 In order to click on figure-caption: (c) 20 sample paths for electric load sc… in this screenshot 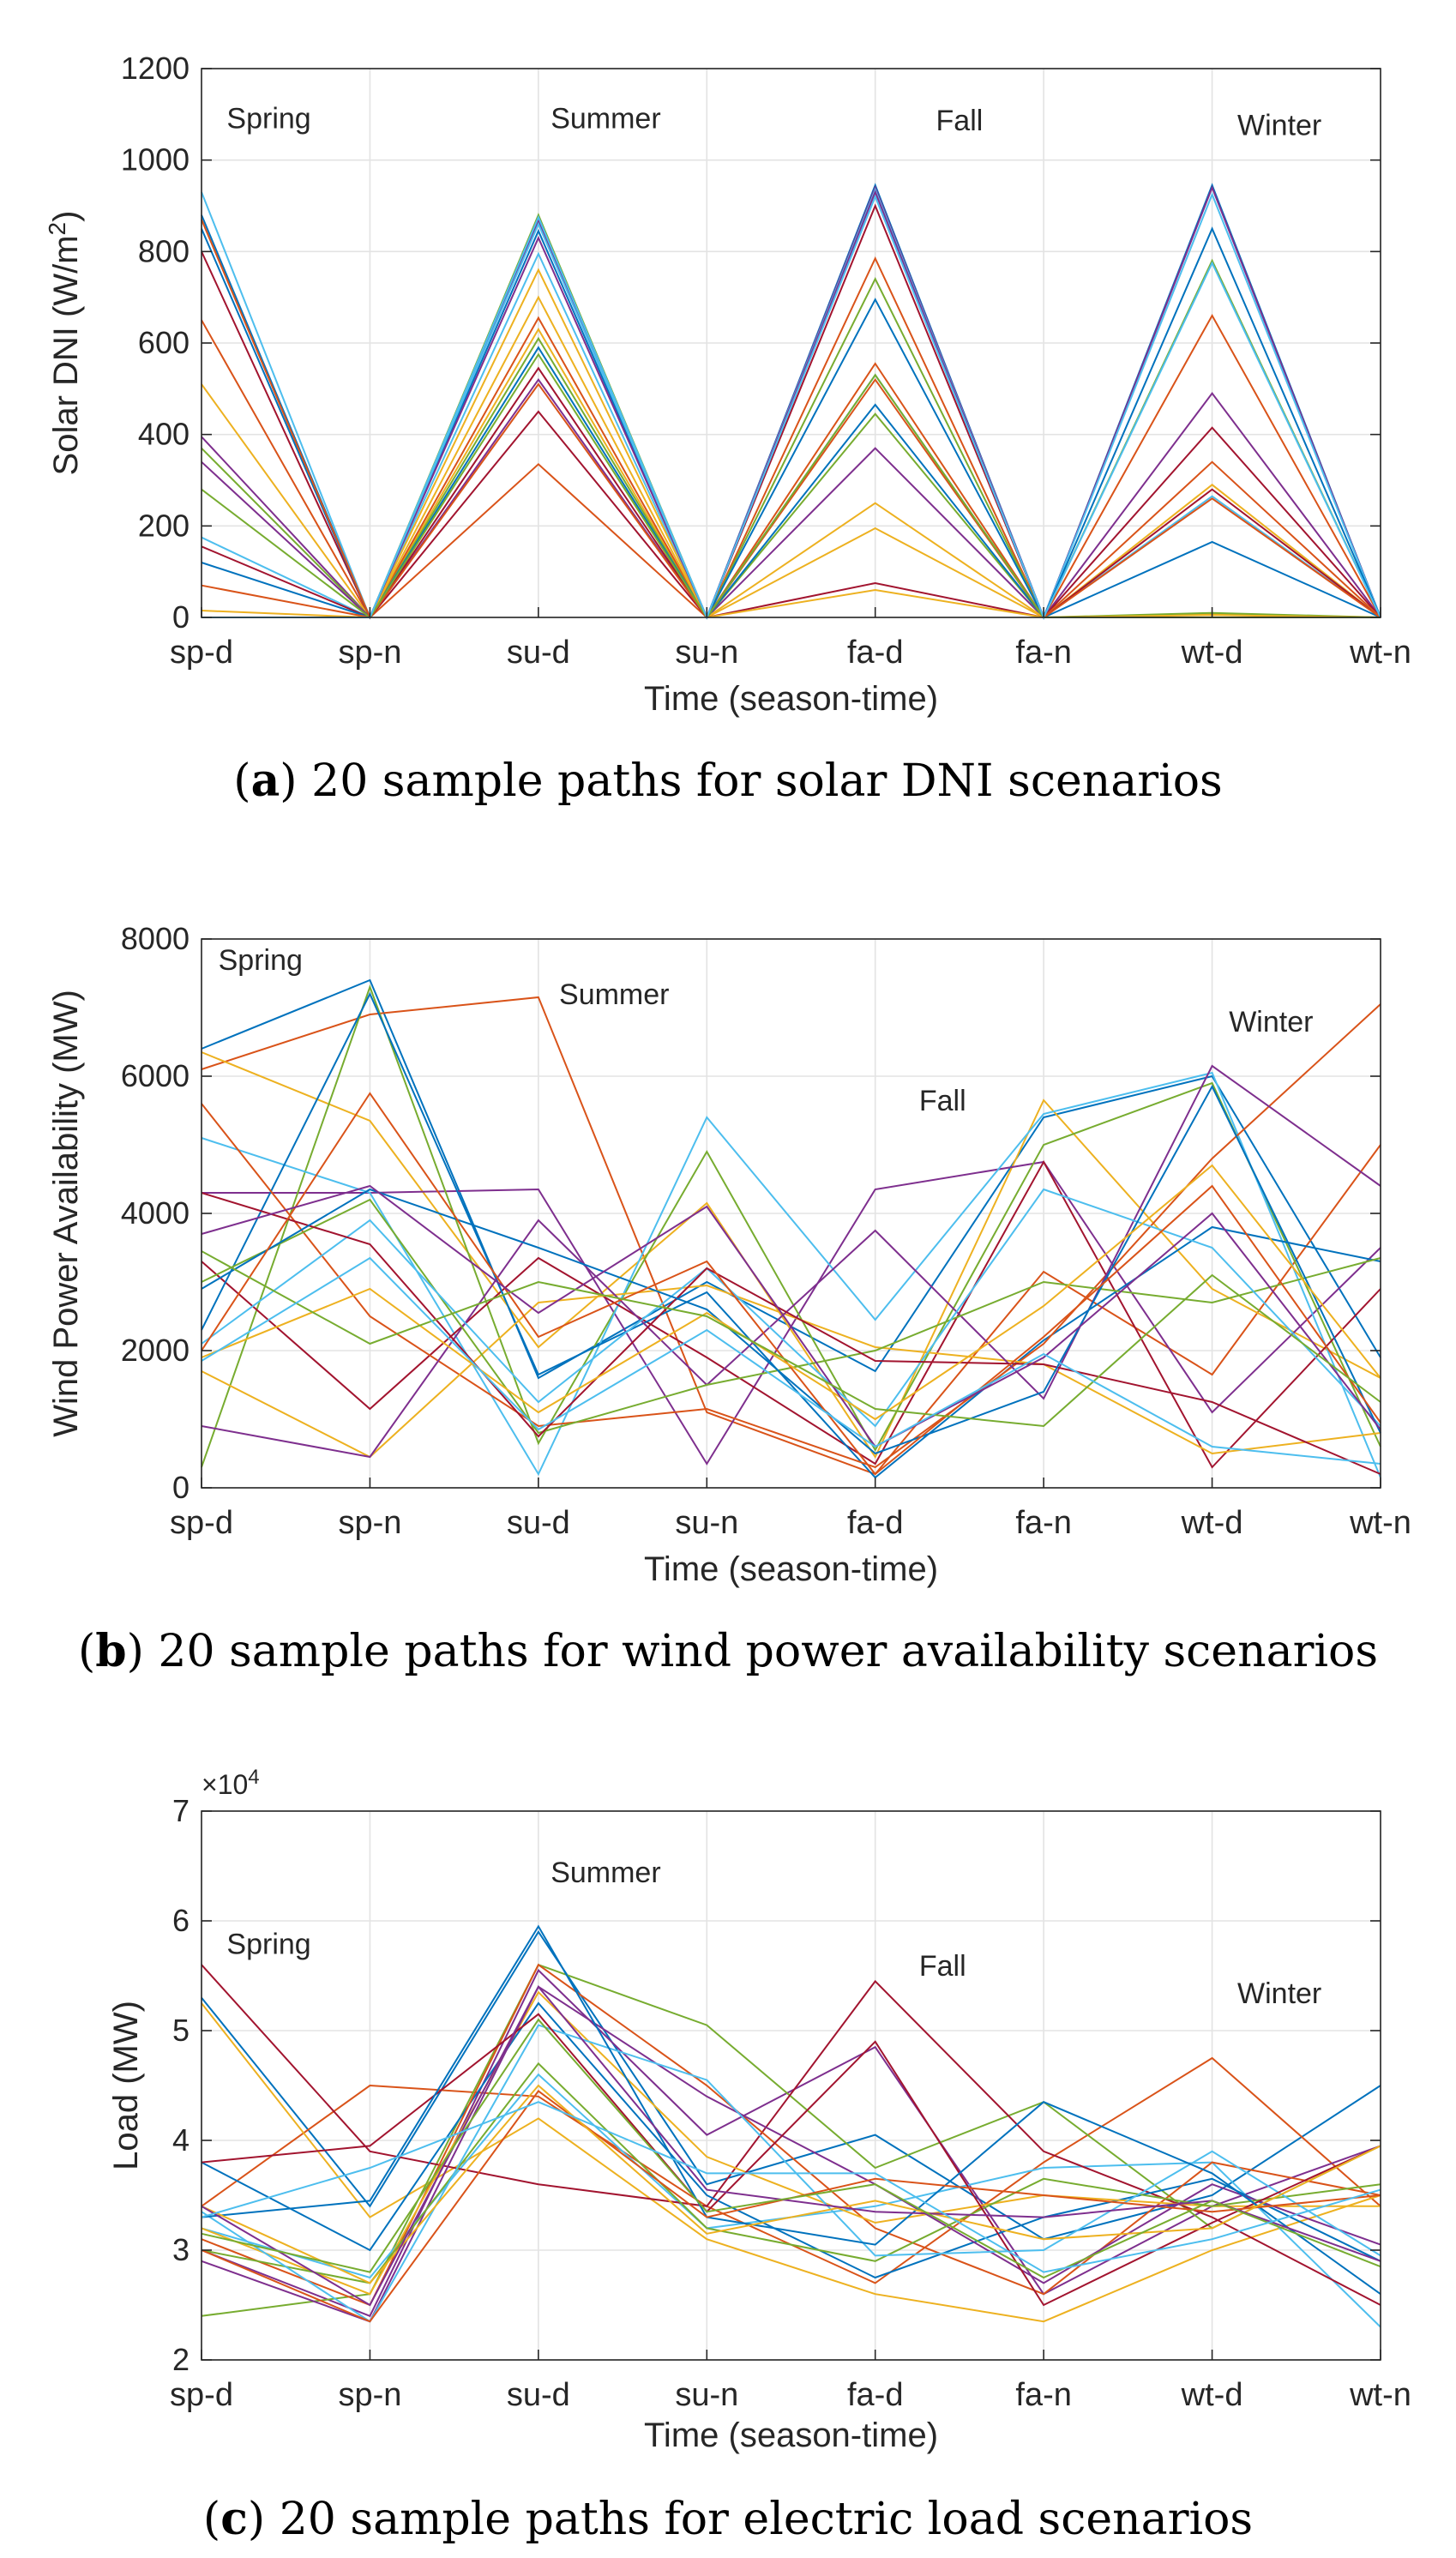, I will do `click(728, 2519)`.